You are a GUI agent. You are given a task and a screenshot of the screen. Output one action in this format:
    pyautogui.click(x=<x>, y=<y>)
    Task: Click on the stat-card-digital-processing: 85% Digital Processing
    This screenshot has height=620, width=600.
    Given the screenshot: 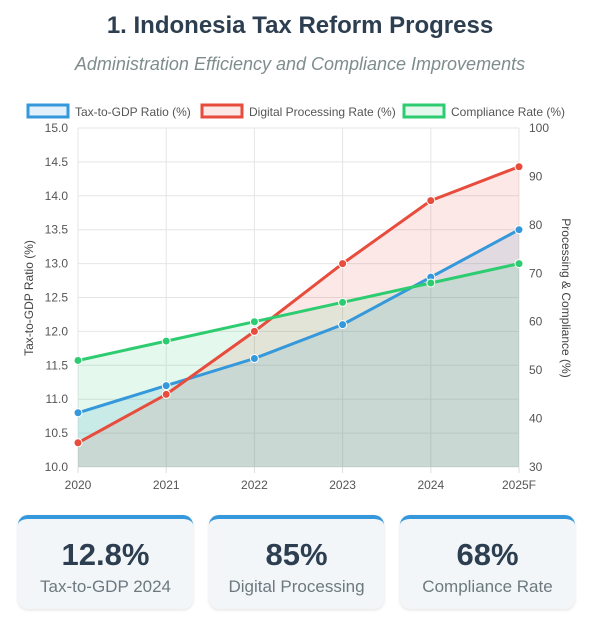 What is the action you would take?
    pyautogui.click(x=296, y=562)
    